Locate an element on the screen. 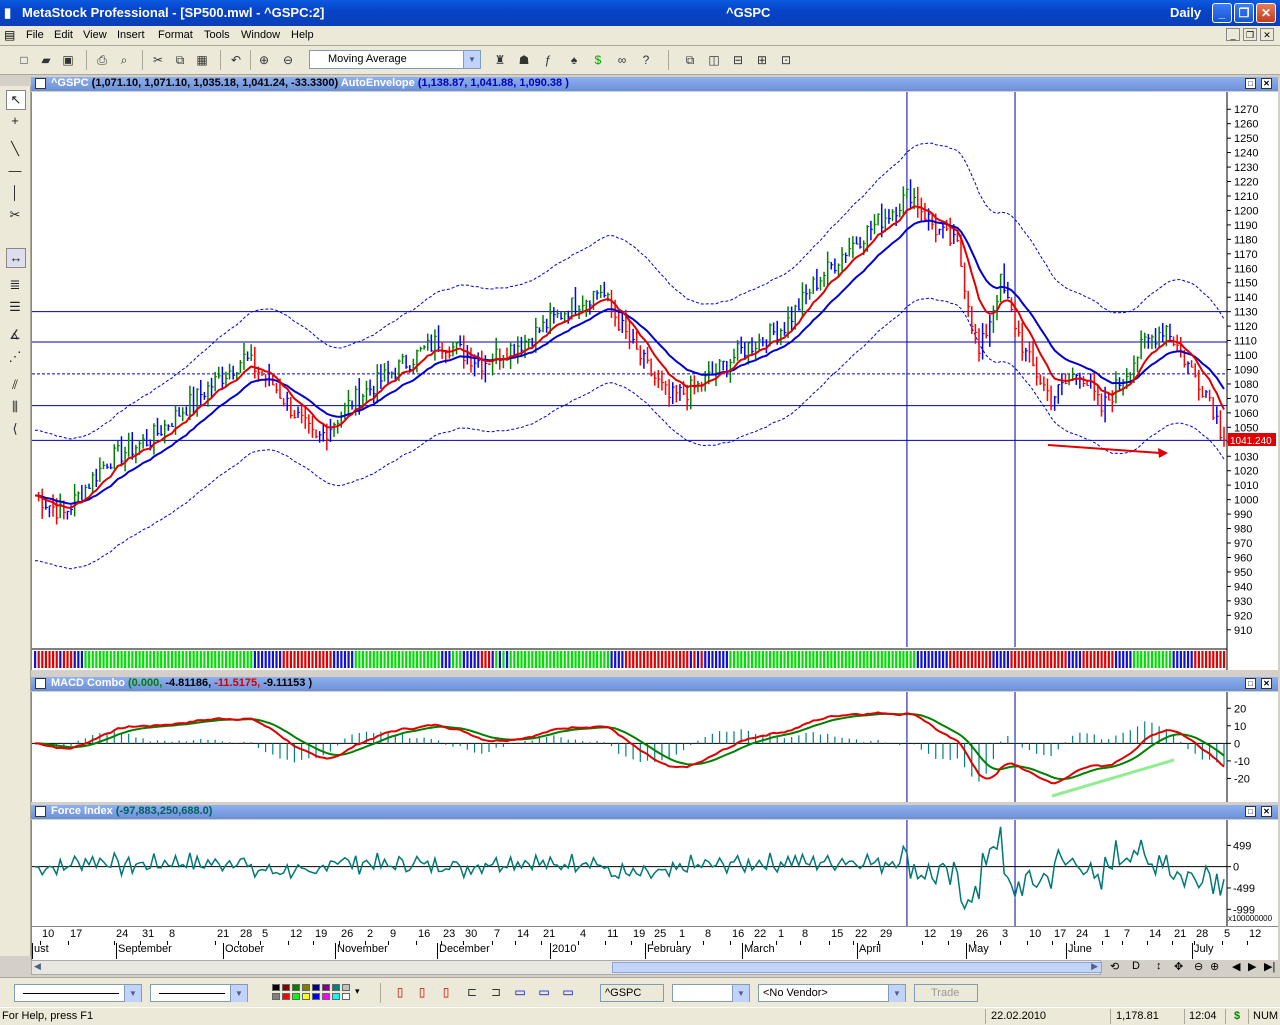  bar-style-icon-4: ⊏ is located at coordinates (472, 992).